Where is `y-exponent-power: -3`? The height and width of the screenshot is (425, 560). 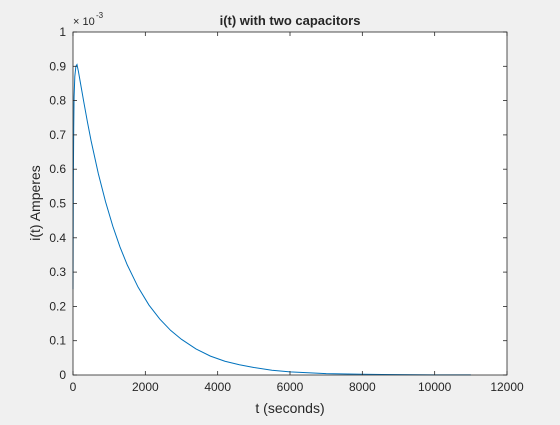
y-exponent-power: -3 is located at coordinates (100, 15).